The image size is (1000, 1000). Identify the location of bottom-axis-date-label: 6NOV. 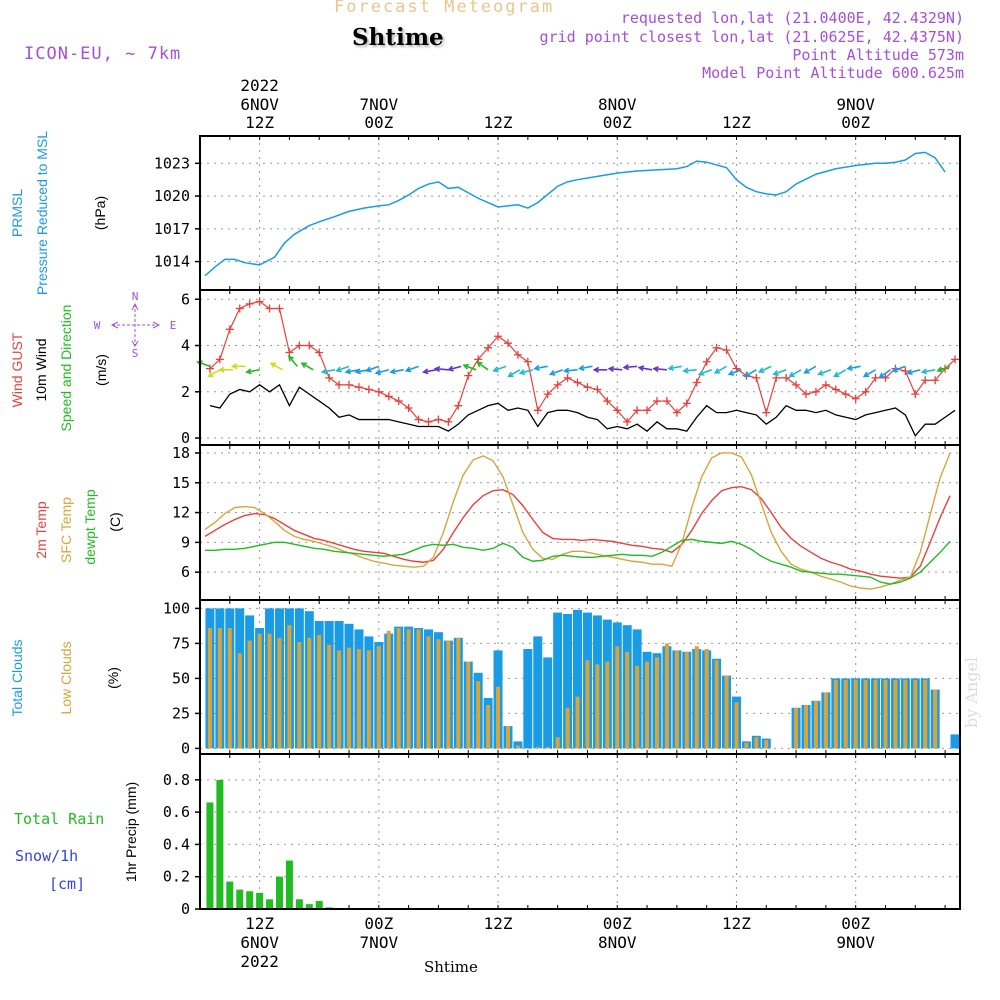
(259, 942).